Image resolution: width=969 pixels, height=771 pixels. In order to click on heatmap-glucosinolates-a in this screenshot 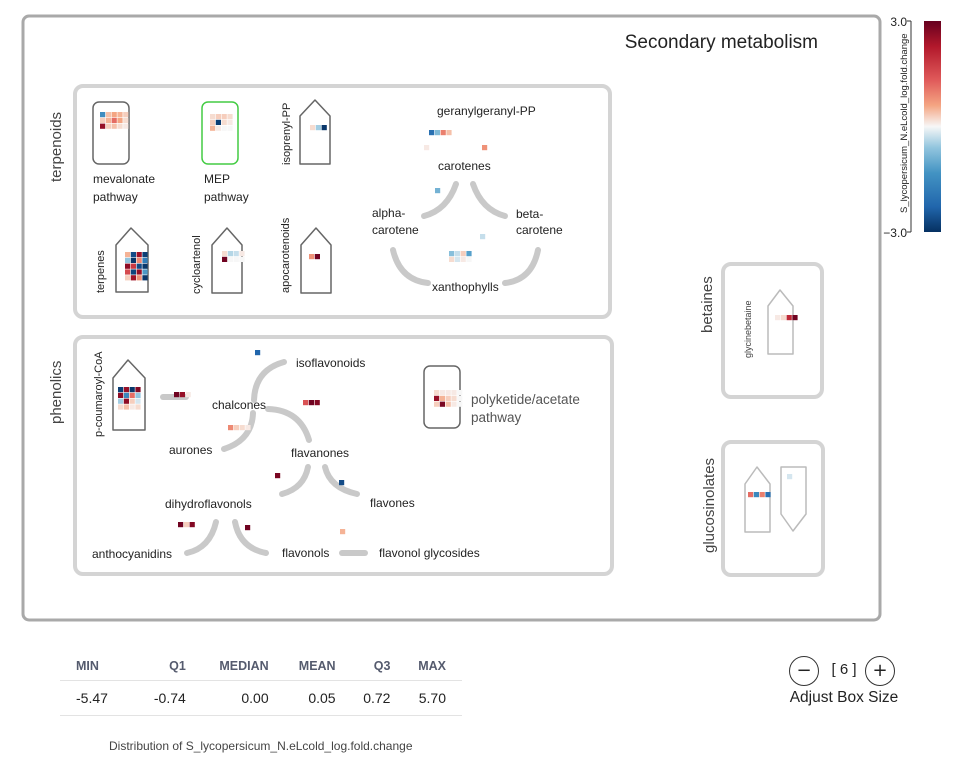, I will do `click(759, 495)`.